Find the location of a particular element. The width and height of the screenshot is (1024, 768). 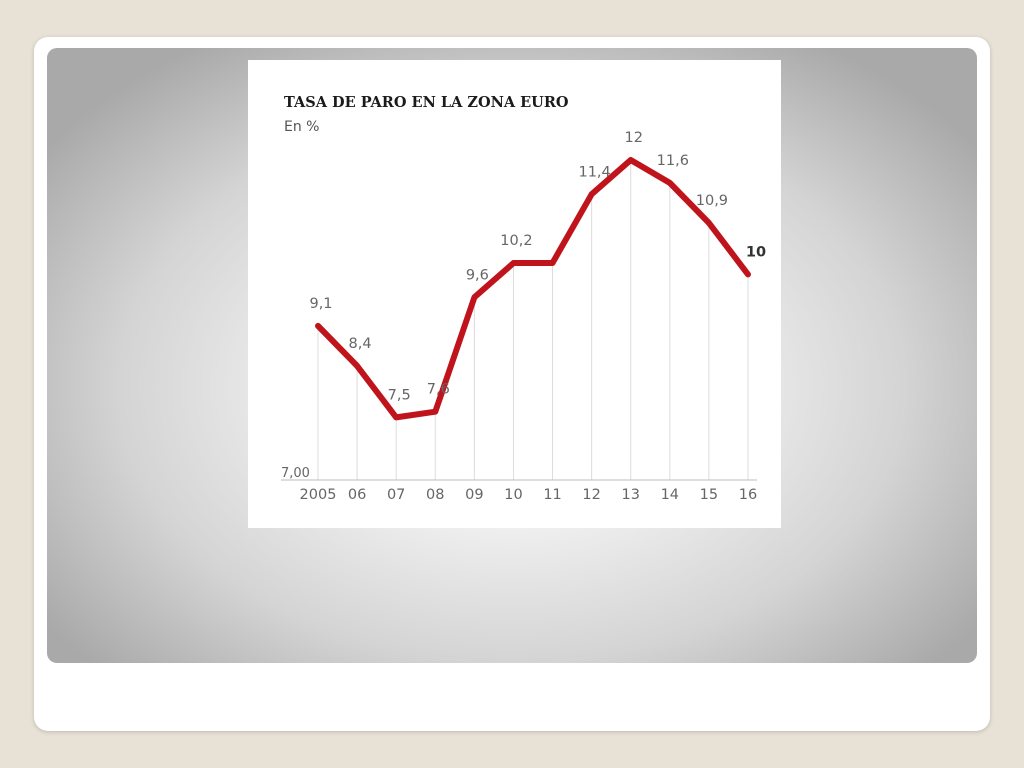

data-label: 9,1 is located at coordinates (320, 304).